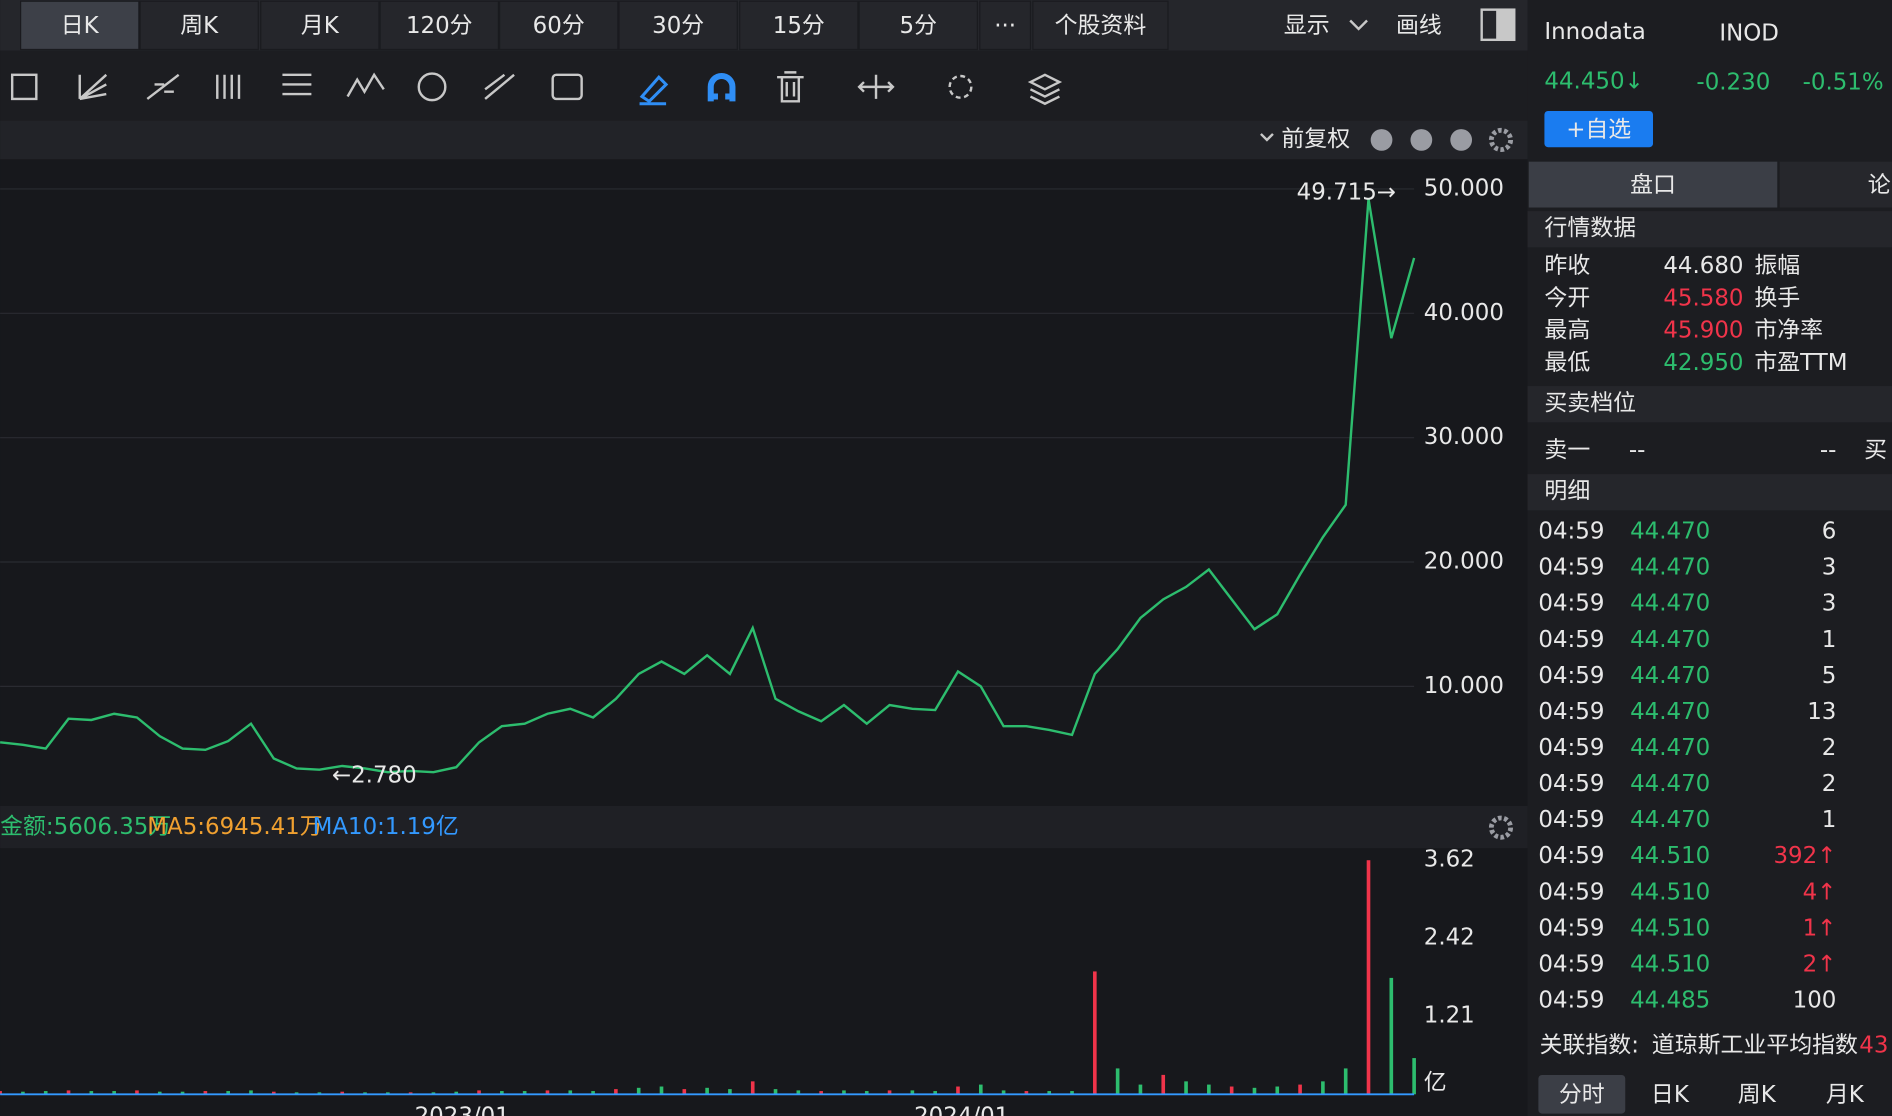 The width and height of the screenshot is (1892, 1116). I want to click on tab: 60分, so click(559, 26).